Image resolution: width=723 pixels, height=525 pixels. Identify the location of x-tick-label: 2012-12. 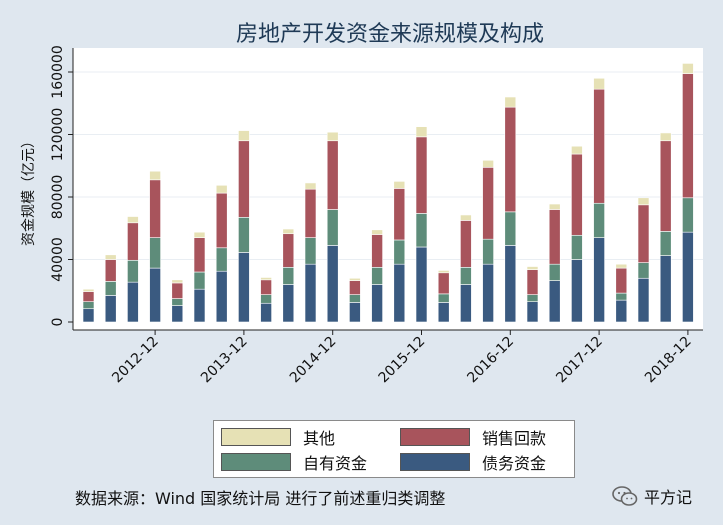
(135, 360).